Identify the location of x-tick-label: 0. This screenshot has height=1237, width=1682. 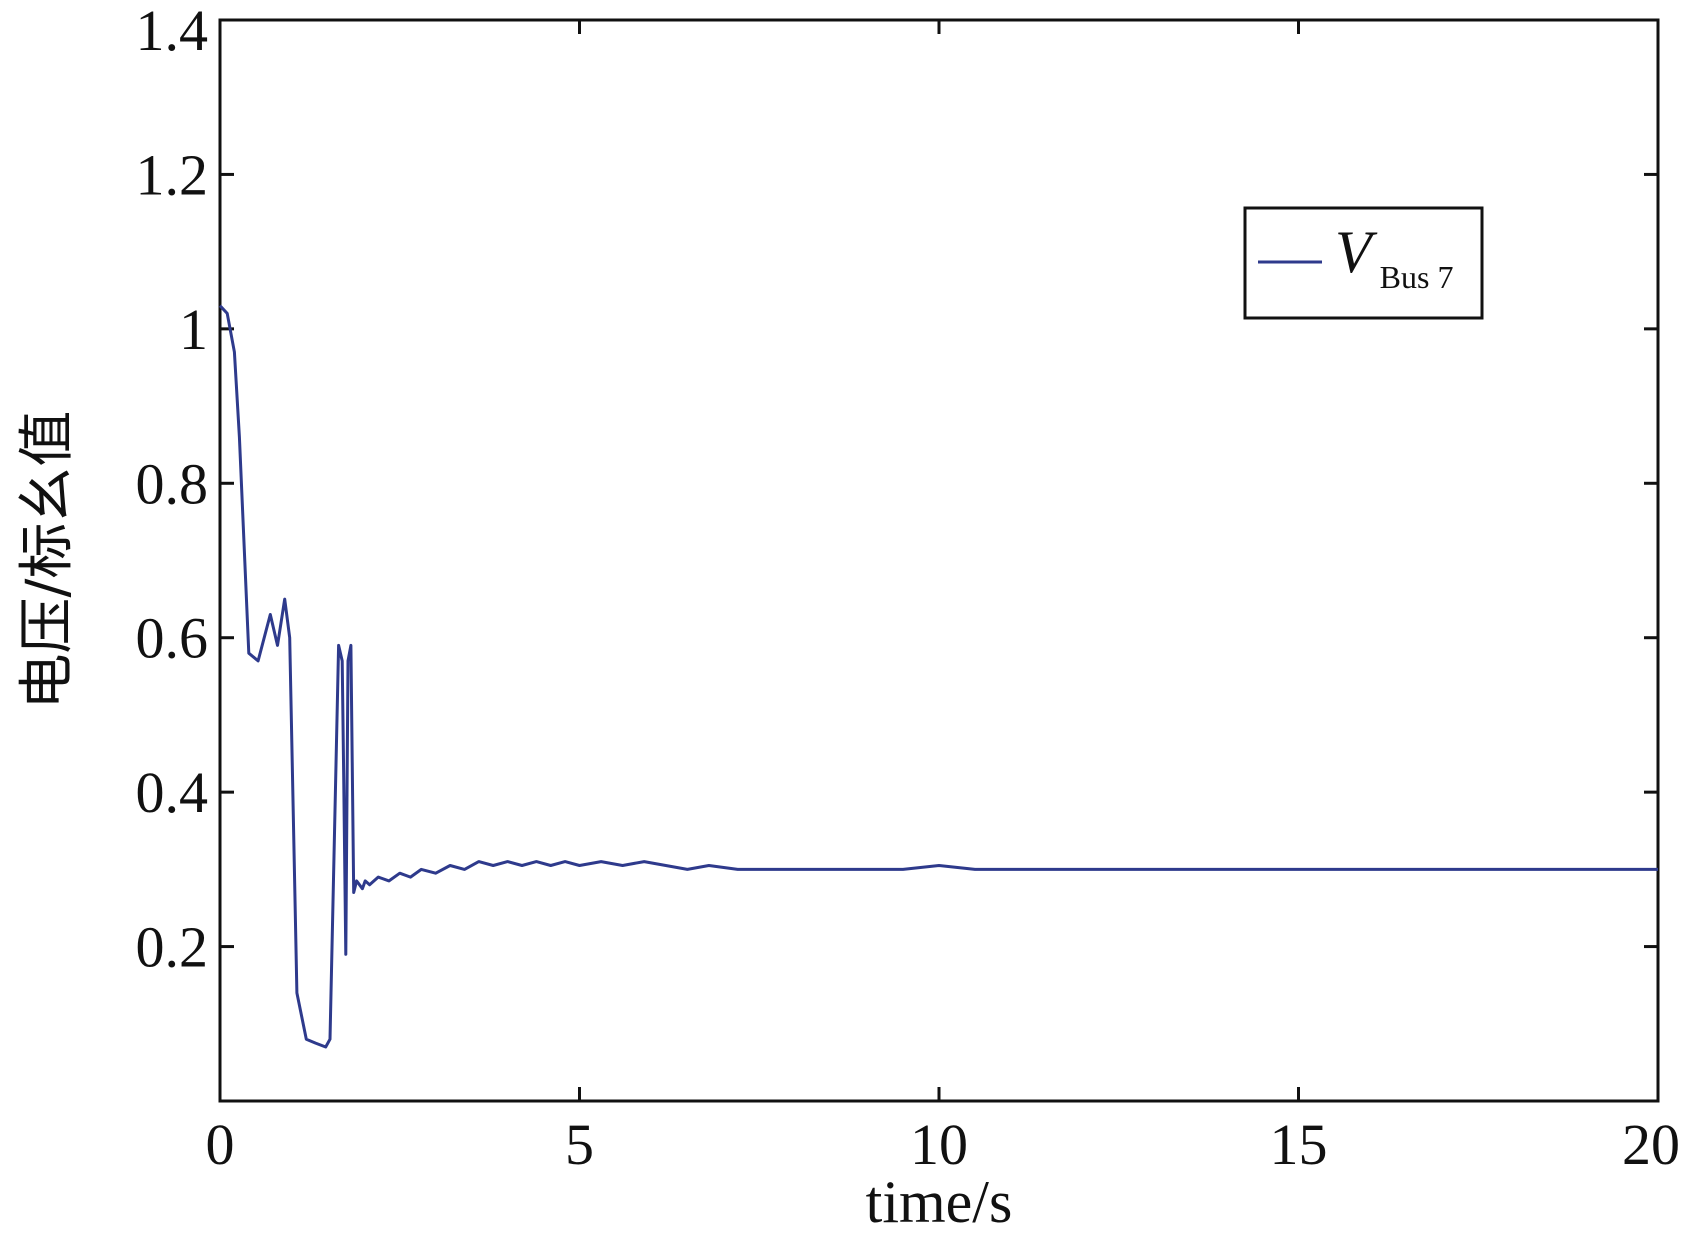
(220, 1144).